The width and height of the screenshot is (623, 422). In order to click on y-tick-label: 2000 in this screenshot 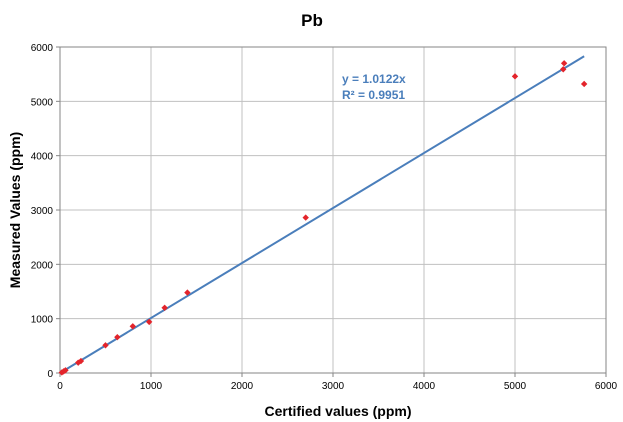, I will do `click(42, 265)`.